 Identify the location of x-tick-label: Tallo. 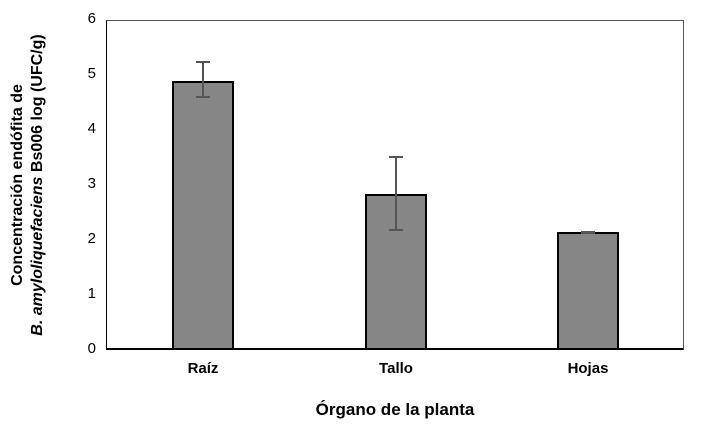
(396, 368).